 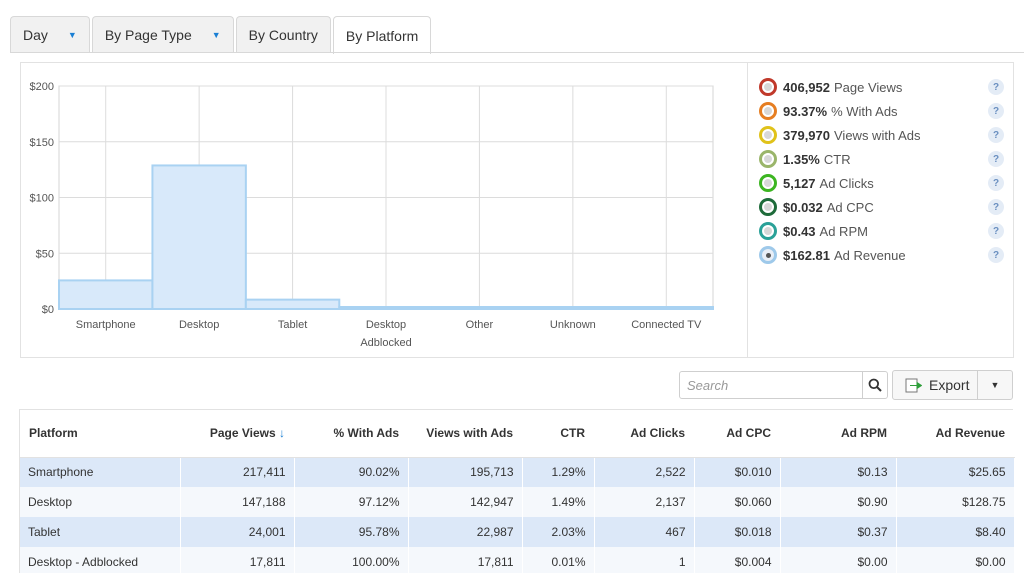 What do you see at coordinates (366, 433) in the screenshot?
I see `column-header-with-ads-label: % With Ads` at bounding box center [366, 433].